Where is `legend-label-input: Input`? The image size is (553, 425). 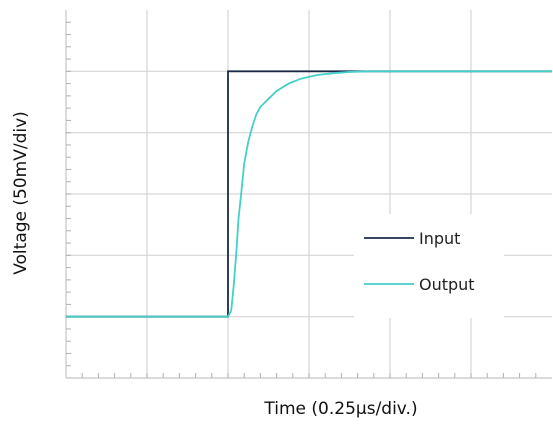
legend-label-input: Input is located at coordinates (439, 238).